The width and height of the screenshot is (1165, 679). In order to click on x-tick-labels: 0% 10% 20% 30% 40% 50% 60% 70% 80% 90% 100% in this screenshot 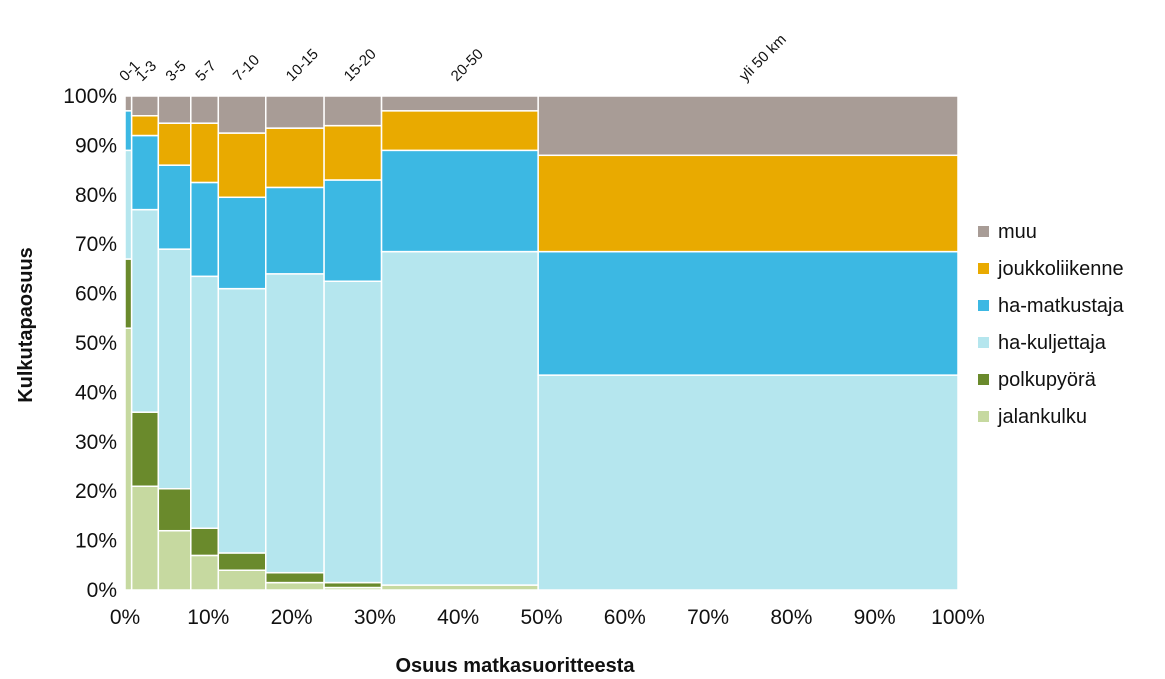, I will do `click(547, 617)`.